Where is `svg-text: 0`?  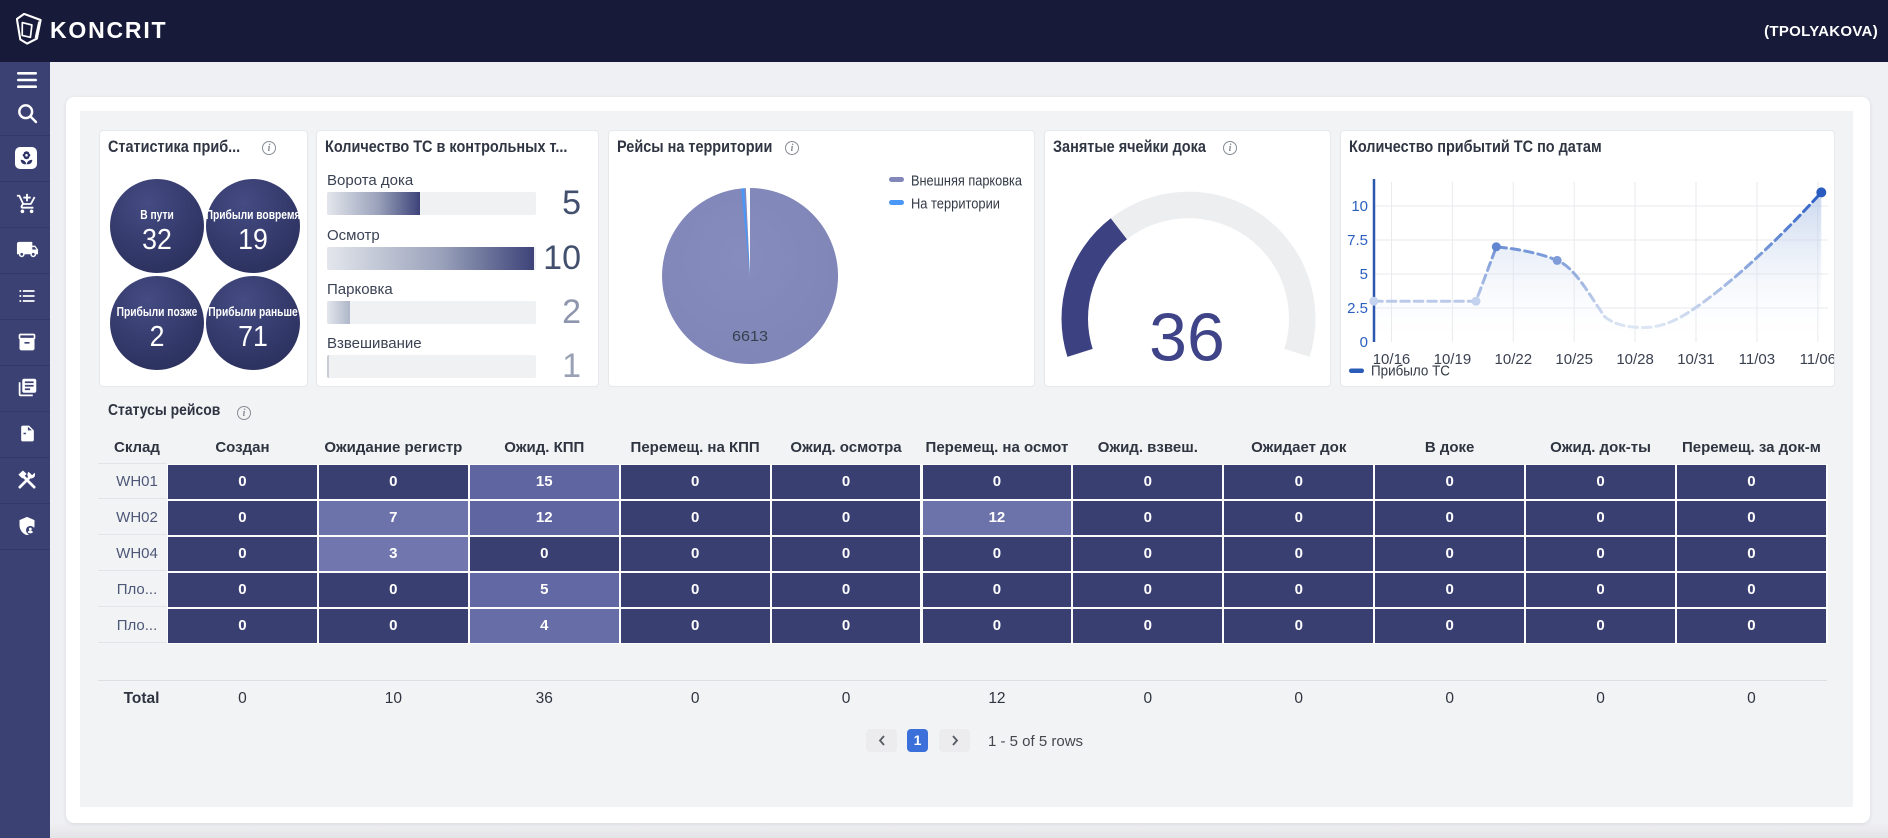
svg-text: 0 is located at coordinates (1364, 342).